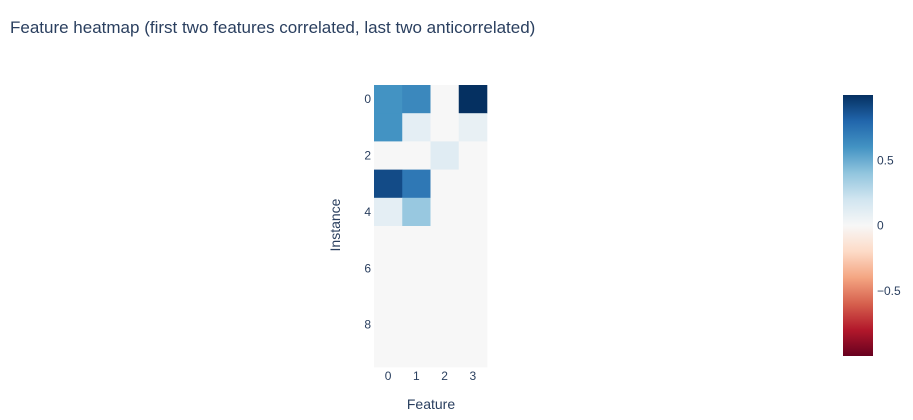 Image resolution: width=913 pixels, height=420 pixels. I want to click on heatmap-cells, so click(431, 226).